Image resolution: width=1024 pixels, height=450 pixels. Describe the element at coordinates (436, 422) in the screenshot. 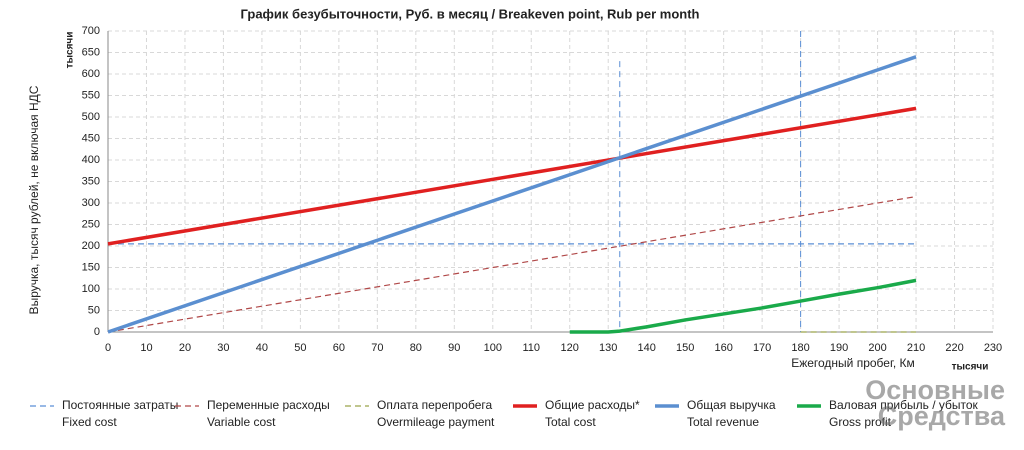

I see `legend-label: Overmileage payment` at that location.